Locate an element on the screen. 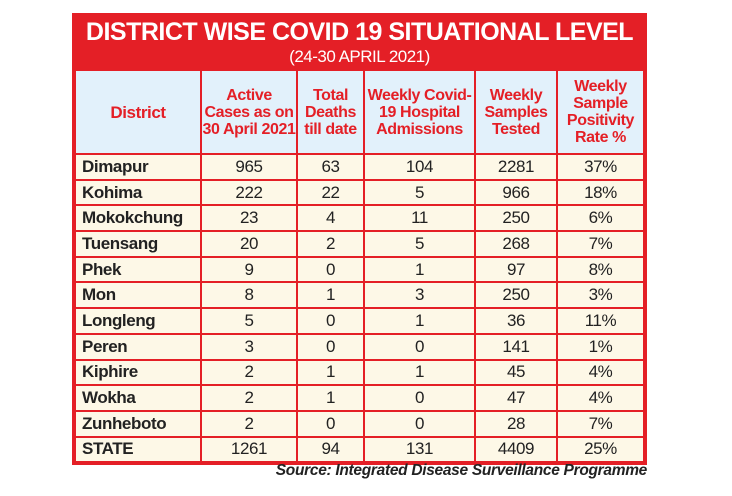 Image resolution: width=732 pixels, height=496 pixels. value-cell: 131 is located at coordinates (419, 449).